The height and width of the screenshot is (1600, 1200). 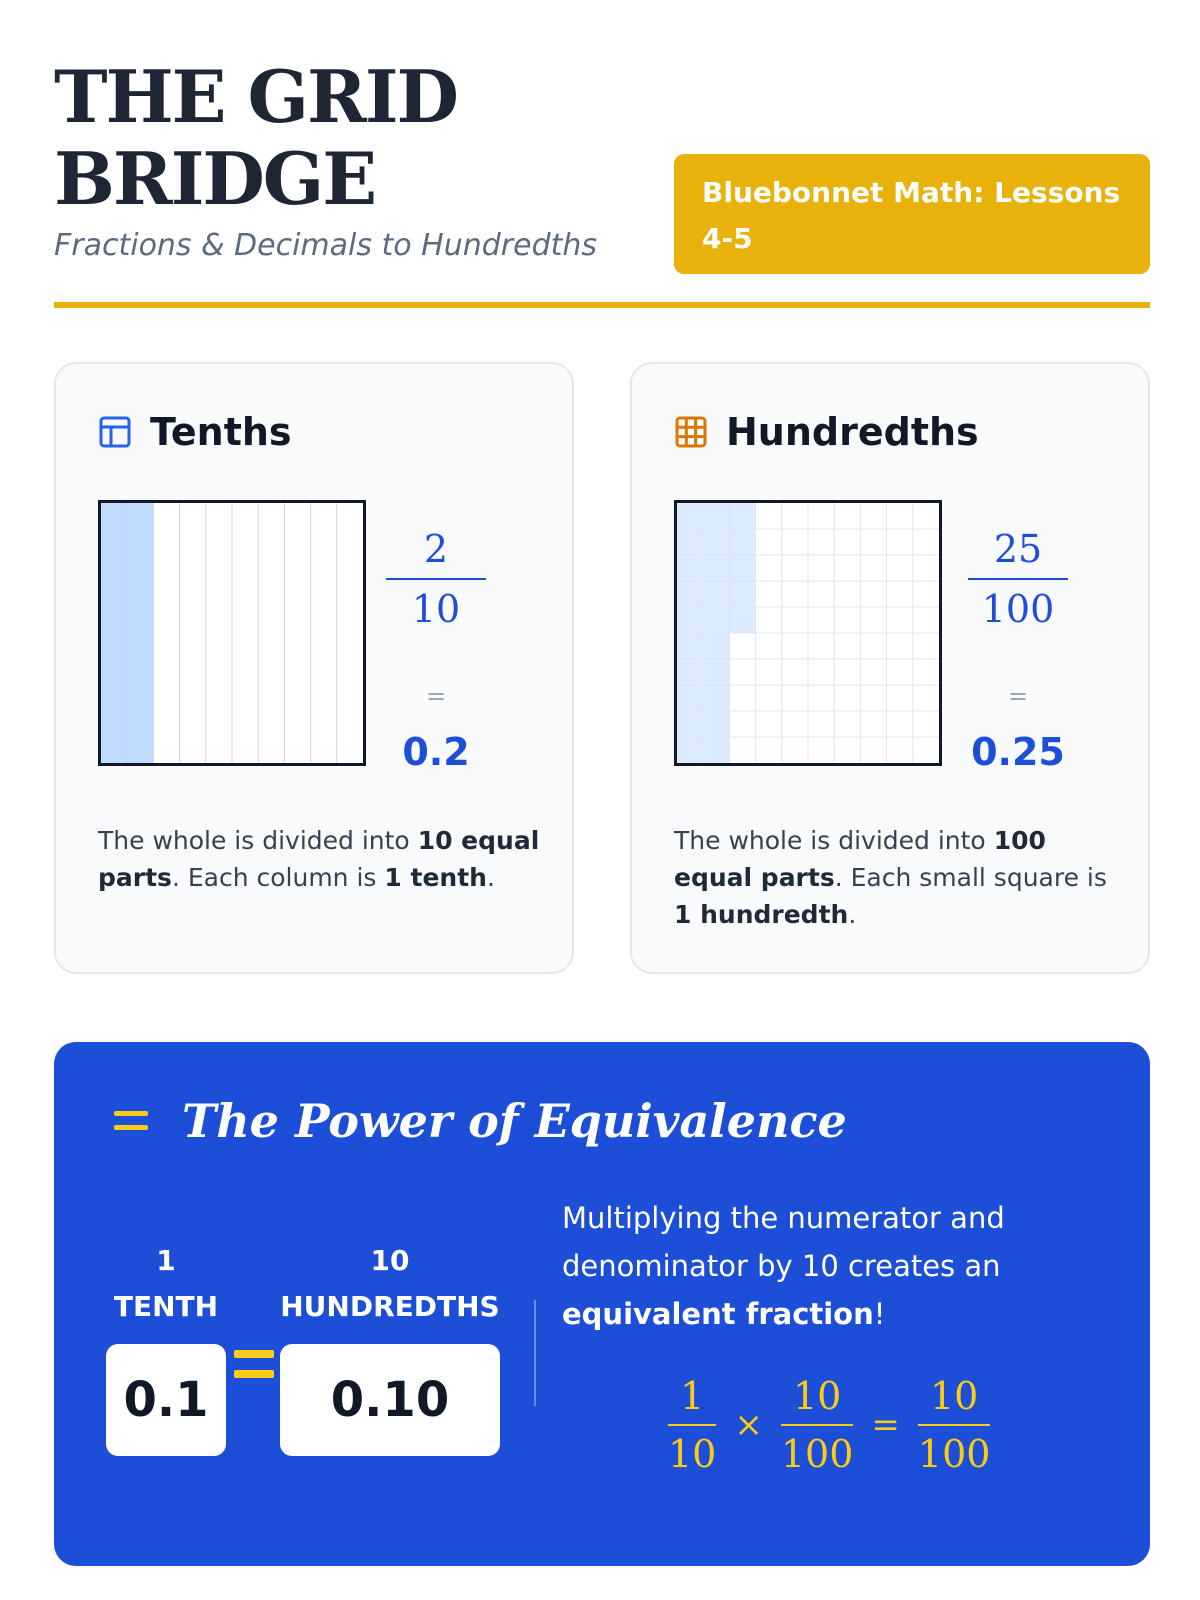 I want to click on hundredths-denominator: 100, so click(x=1018, y=609).